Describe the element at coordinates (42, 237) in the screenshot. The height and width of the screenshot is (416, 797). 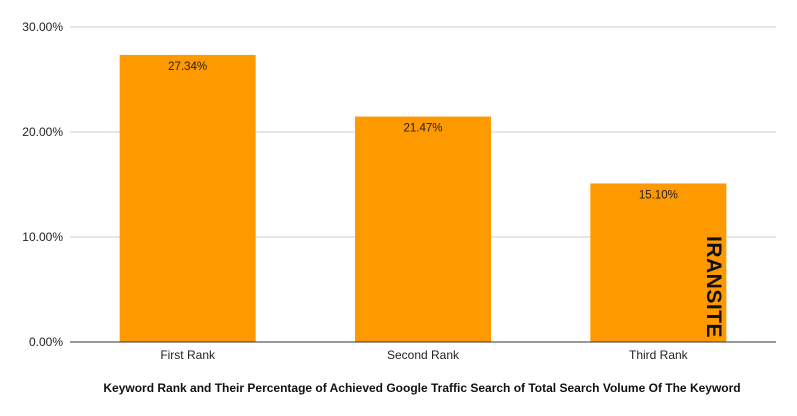
I see `y-tick-label: 10.00%` at that location.